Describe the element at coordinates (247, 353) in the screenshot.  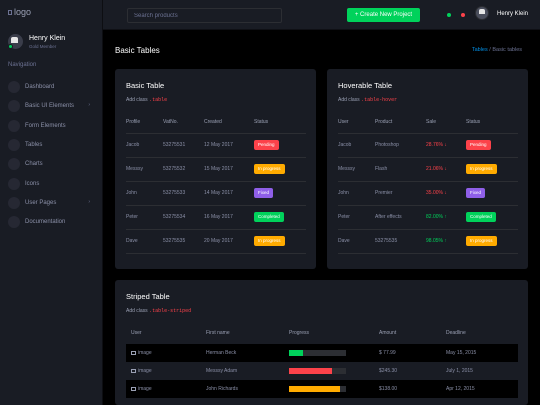
I see `cell-first-name: Herman Beck` at that location.